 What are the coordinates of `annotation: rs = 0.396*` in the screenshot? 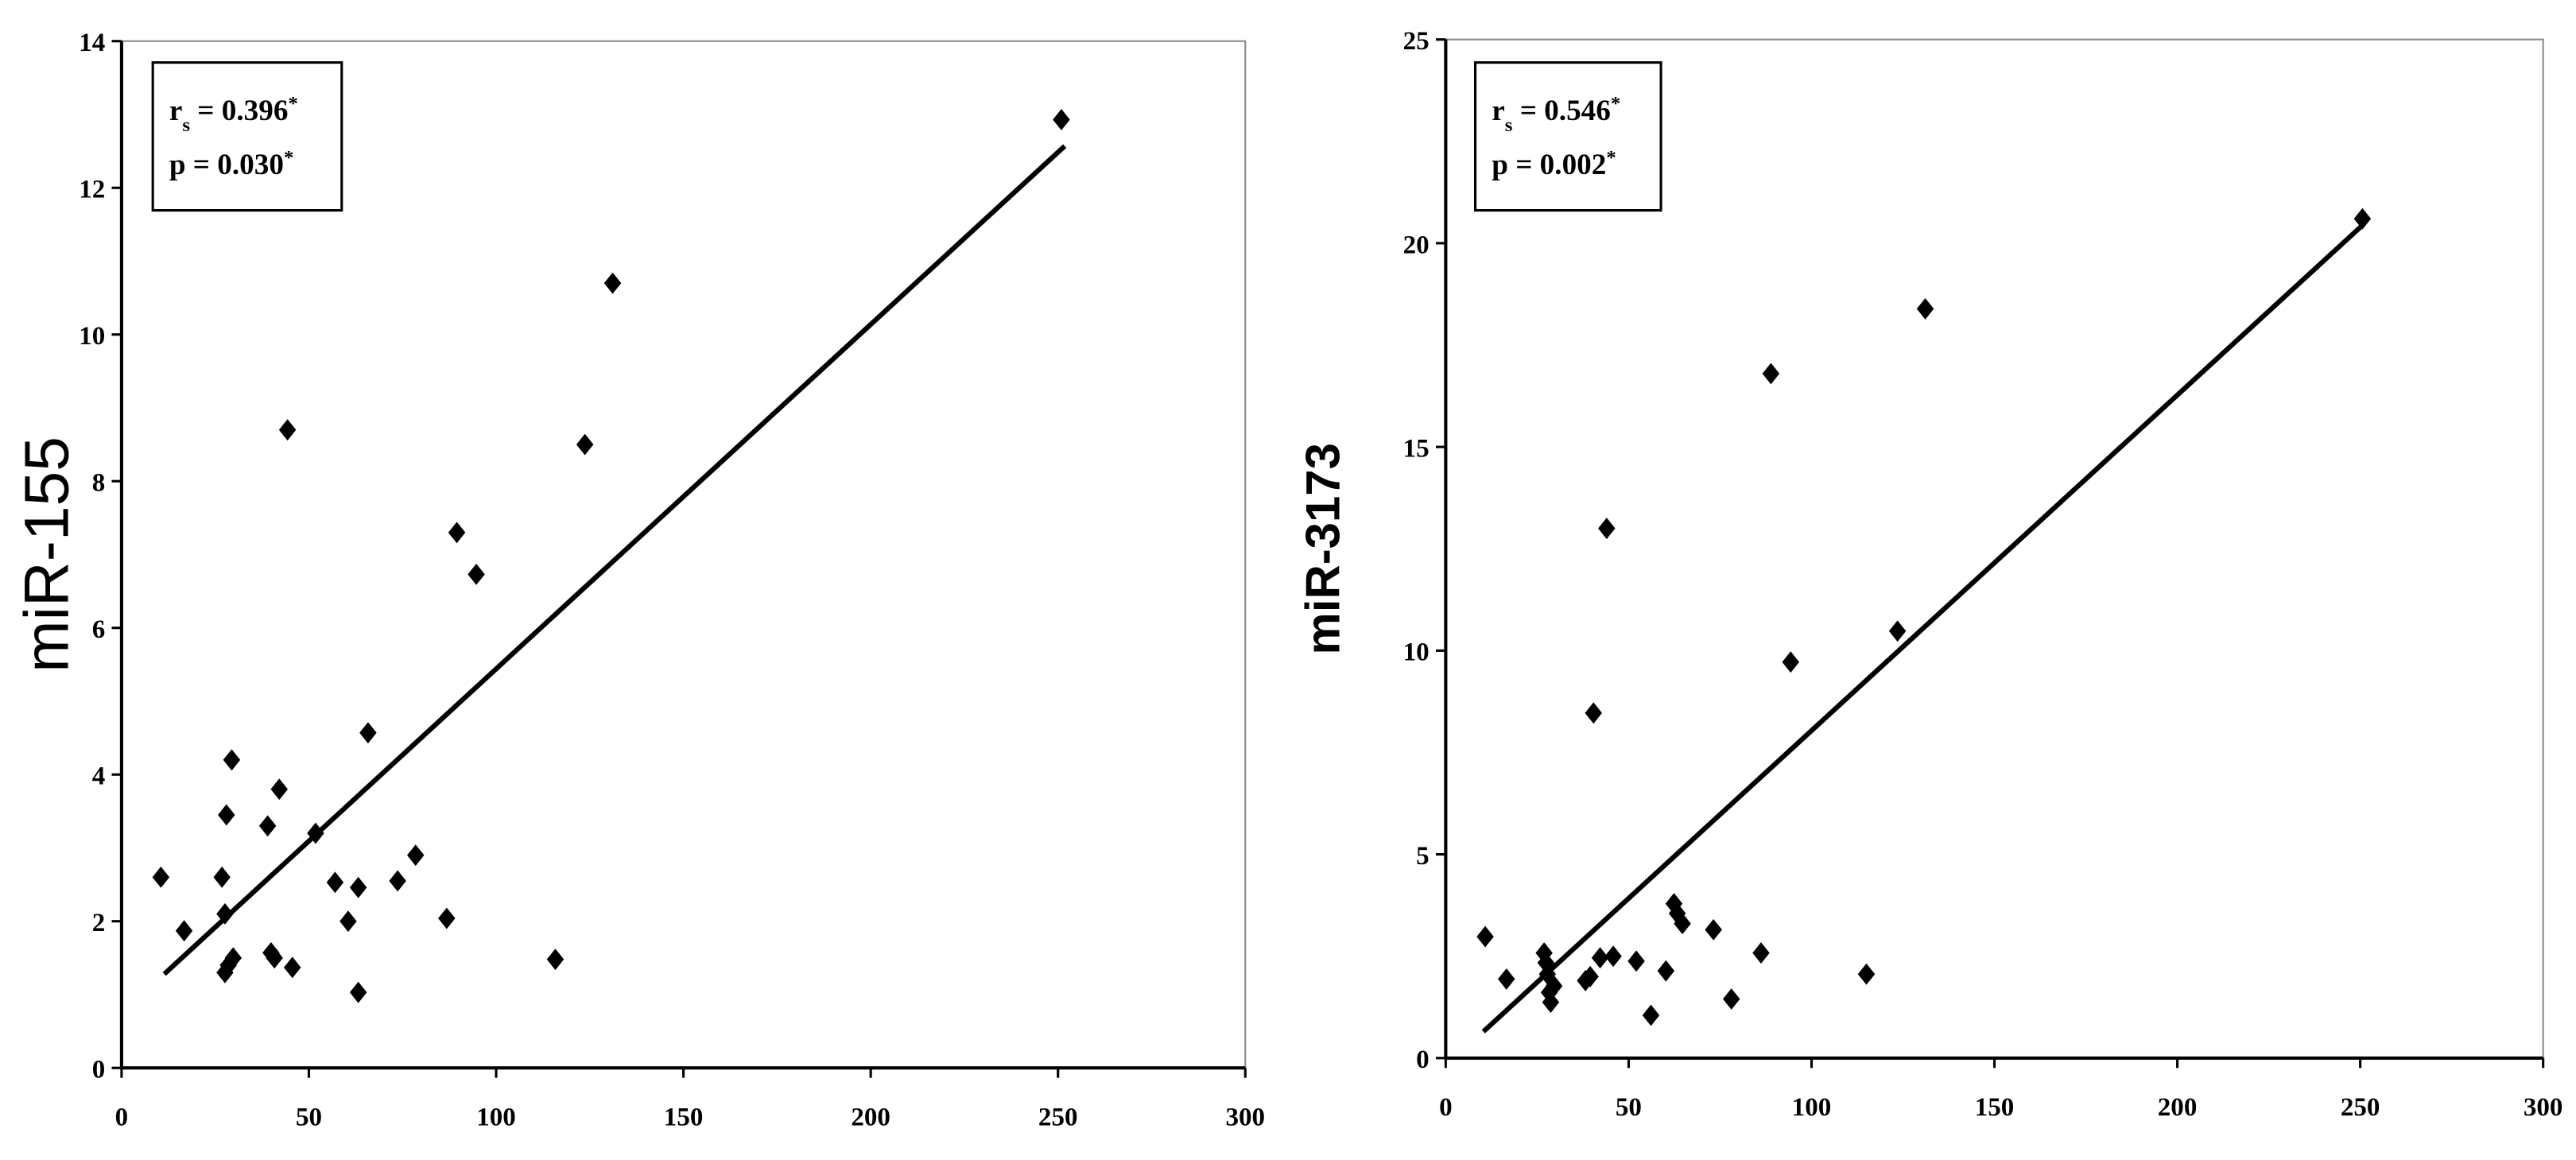 It's located at (233, 113).